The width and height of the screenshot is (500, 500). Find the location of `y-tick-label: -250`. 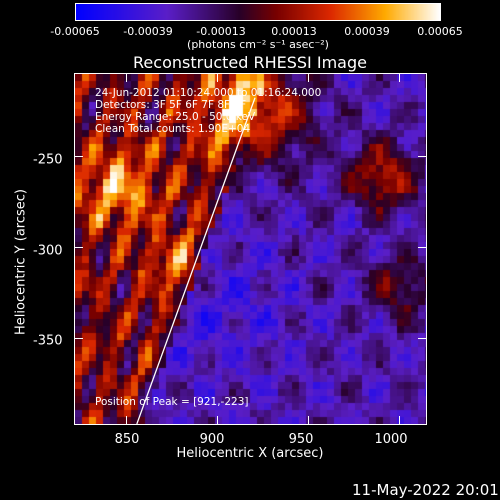

y-tick-label: -250 is located at coordinates (48, 160).